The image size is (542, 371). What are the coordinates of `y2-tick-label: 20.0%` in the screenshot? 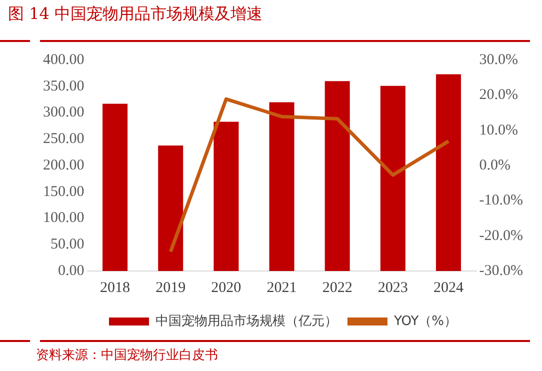 It's located at (498, 95).